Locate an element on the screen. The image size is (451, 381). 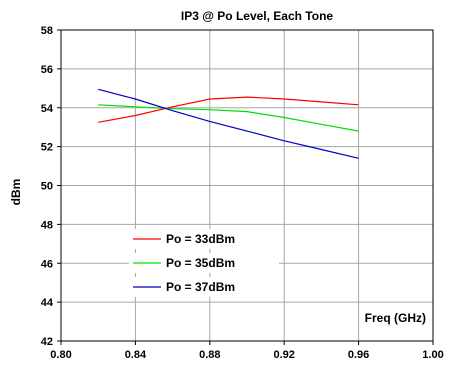
x-tick-label: 0.88 is located at coordinates (209, 355).